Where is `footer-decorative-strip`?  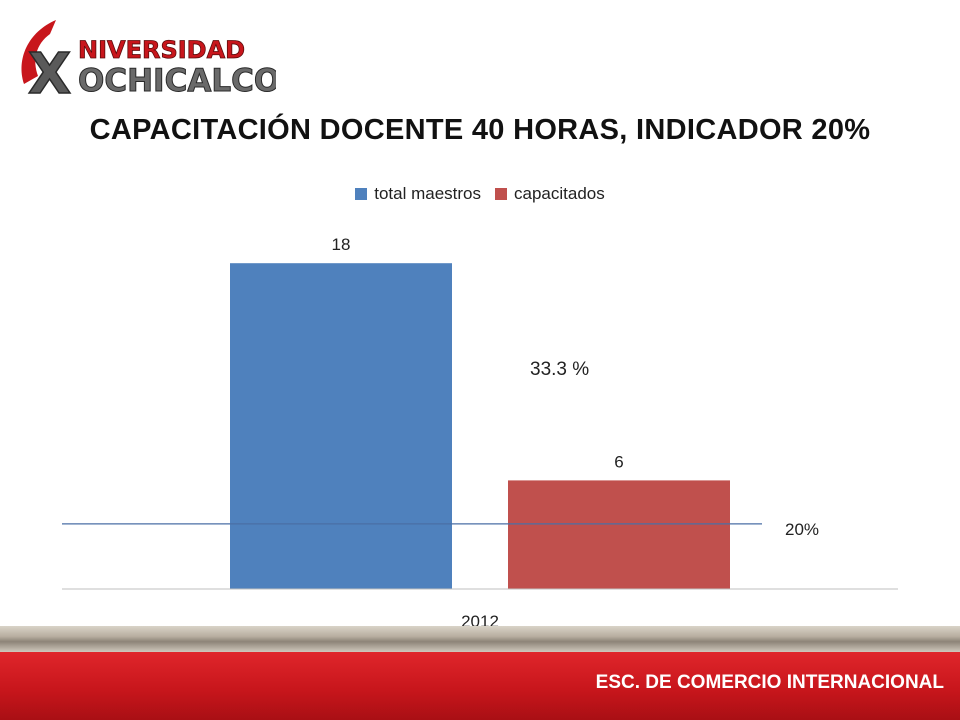 footer-decorative-strip is located at coordinates (480, 639).